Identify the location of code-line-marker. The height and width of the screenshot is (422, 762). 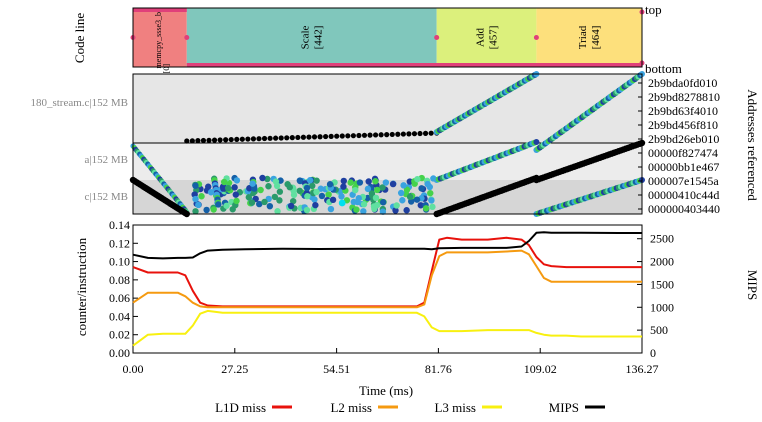
(536, 37).